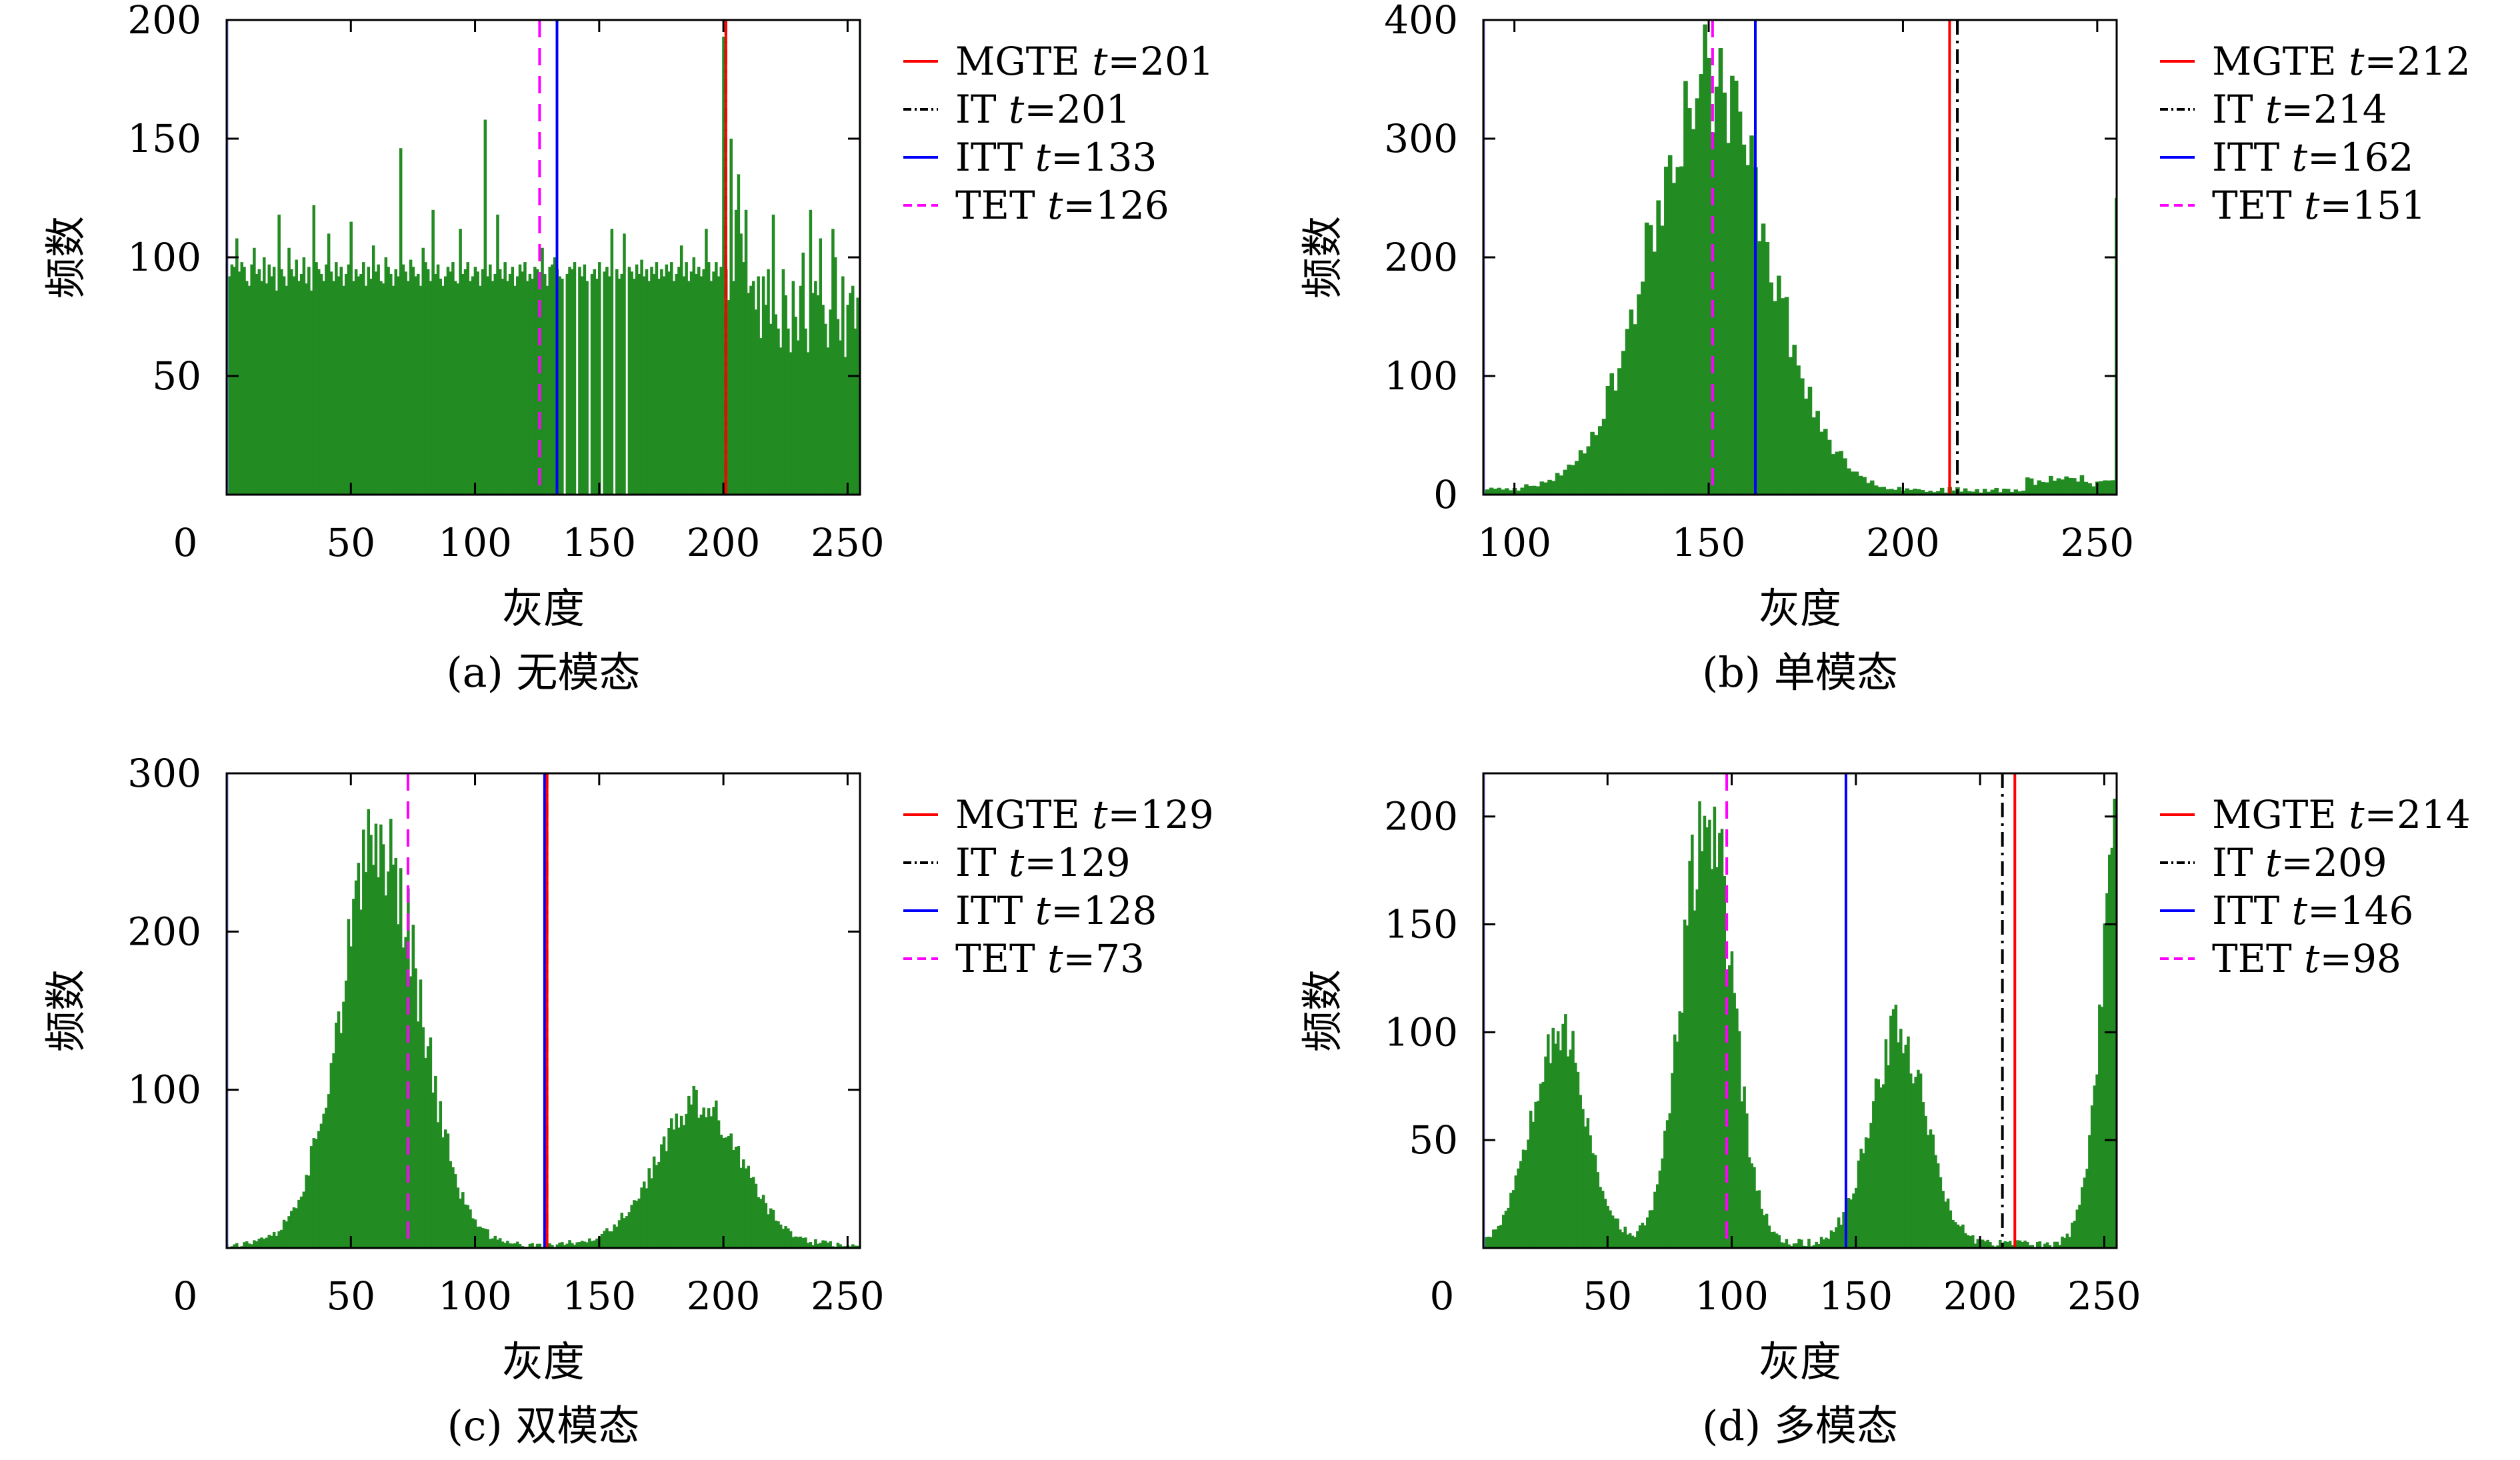 The height and width of the screenshot is (1460, 2520). What do you see at coordinates (1043, 862) in the screenshot?
I see `legend-entry-it: IT t=129` at bounding box center [1043, 862].